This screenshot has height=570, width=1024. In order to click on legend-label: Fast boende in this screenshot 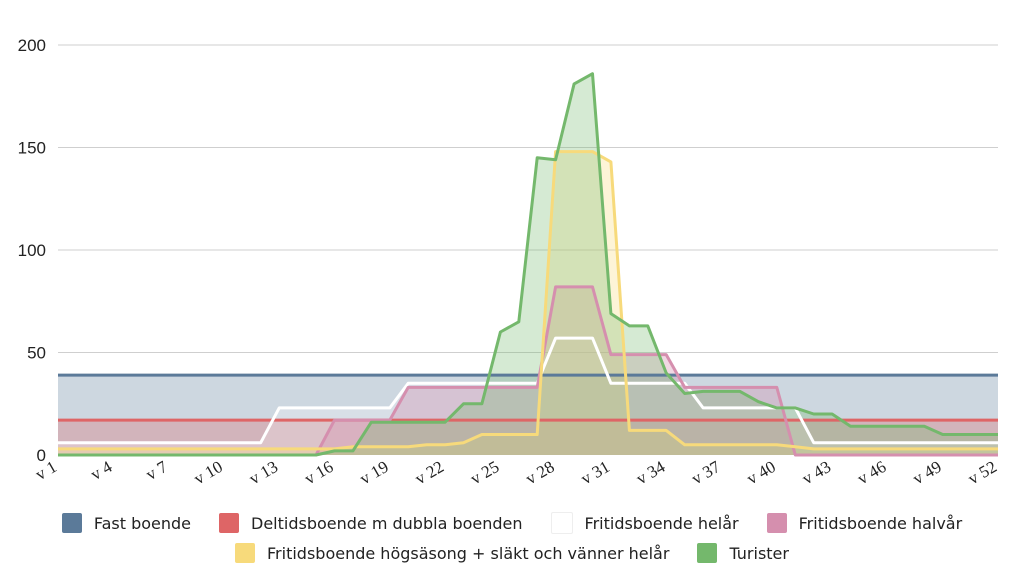, I will do `click(142, 523)`.